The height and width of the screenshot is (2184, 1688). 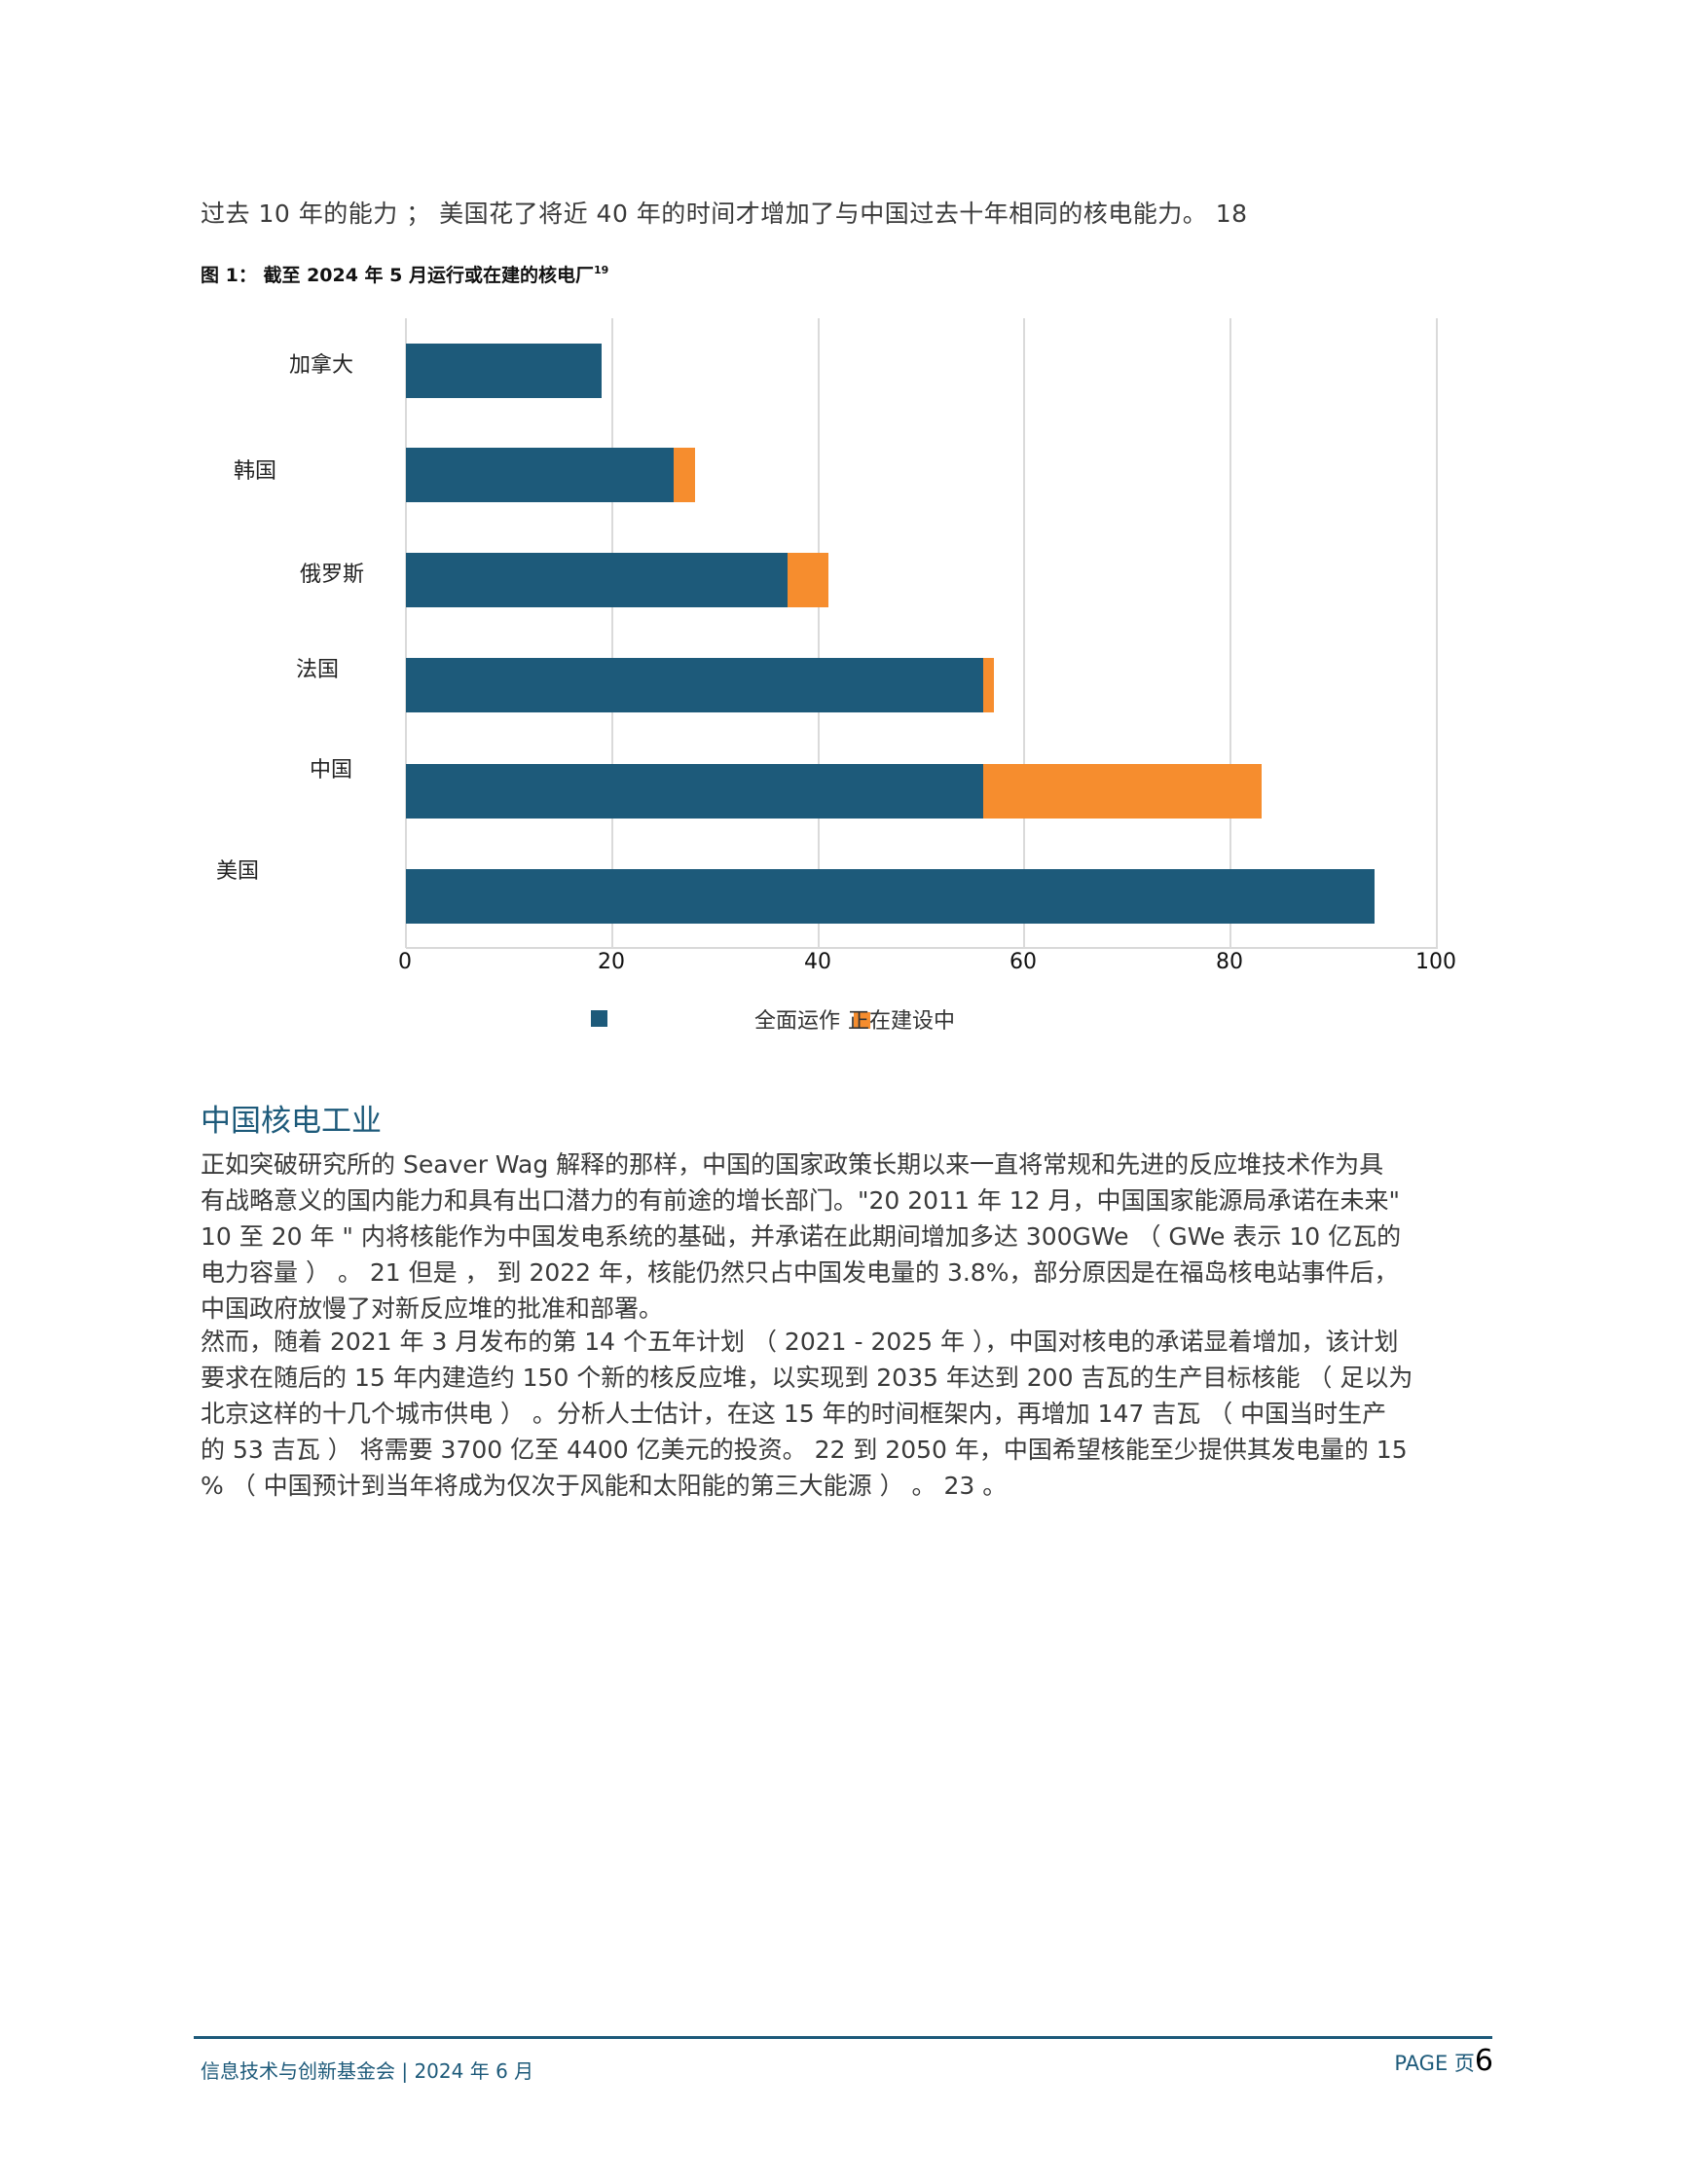 What do you see at coordinates (1434, 2063) in the screenshot?
I see `page-label: PAGE 页` at bounding box center [1434, 2063].